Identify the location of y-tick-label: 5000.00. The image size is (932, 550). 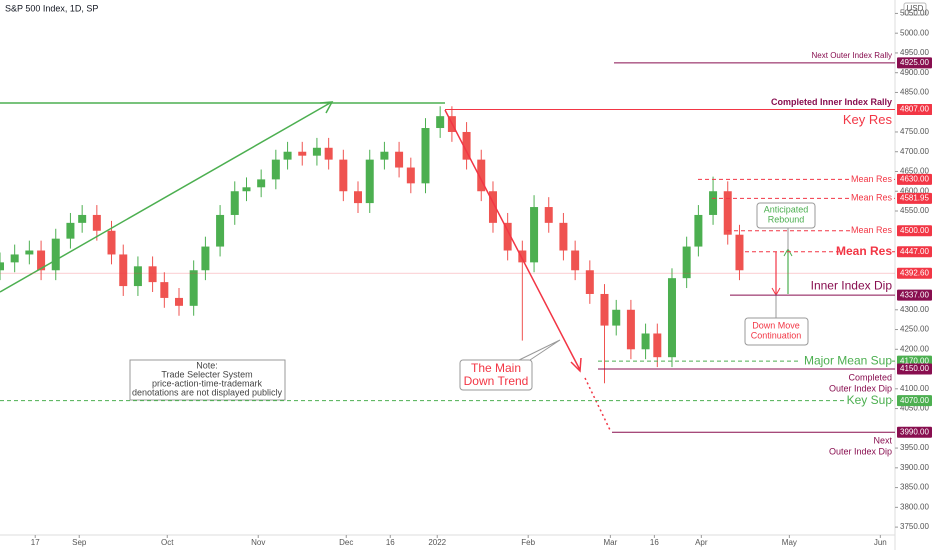
(914, 32).